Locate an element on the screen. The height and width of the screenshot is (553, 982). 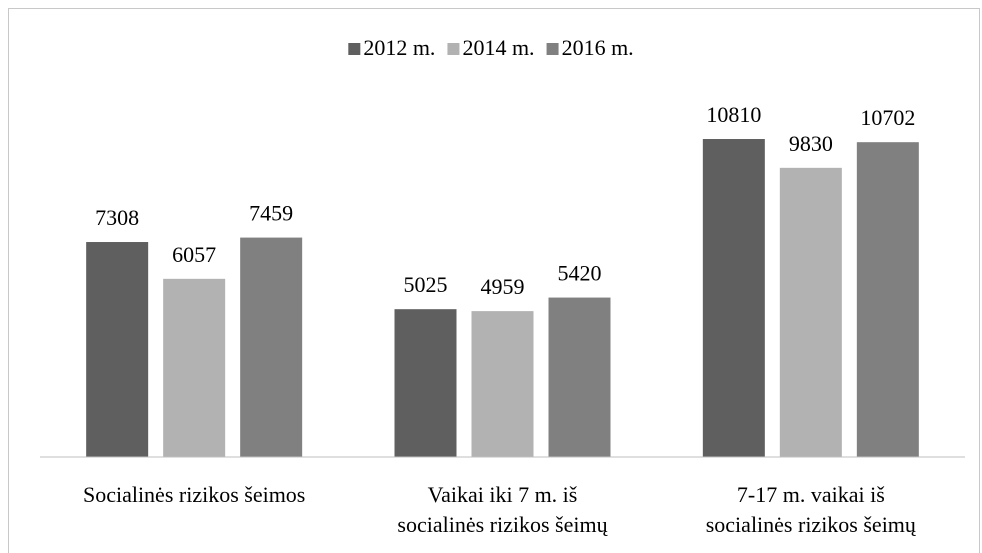
data-label: 10810 is located at coordinates (733, 114).